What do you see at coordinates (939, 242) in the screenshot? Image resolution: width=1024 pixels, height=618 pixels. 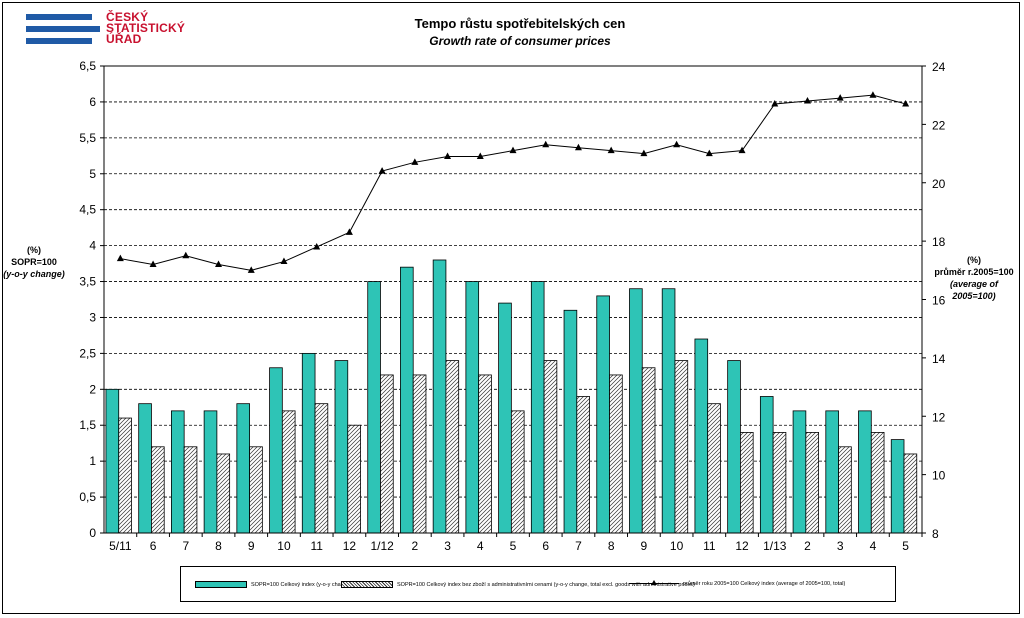 I see `right-tick-label: 18` at bounding box center [939, 242].